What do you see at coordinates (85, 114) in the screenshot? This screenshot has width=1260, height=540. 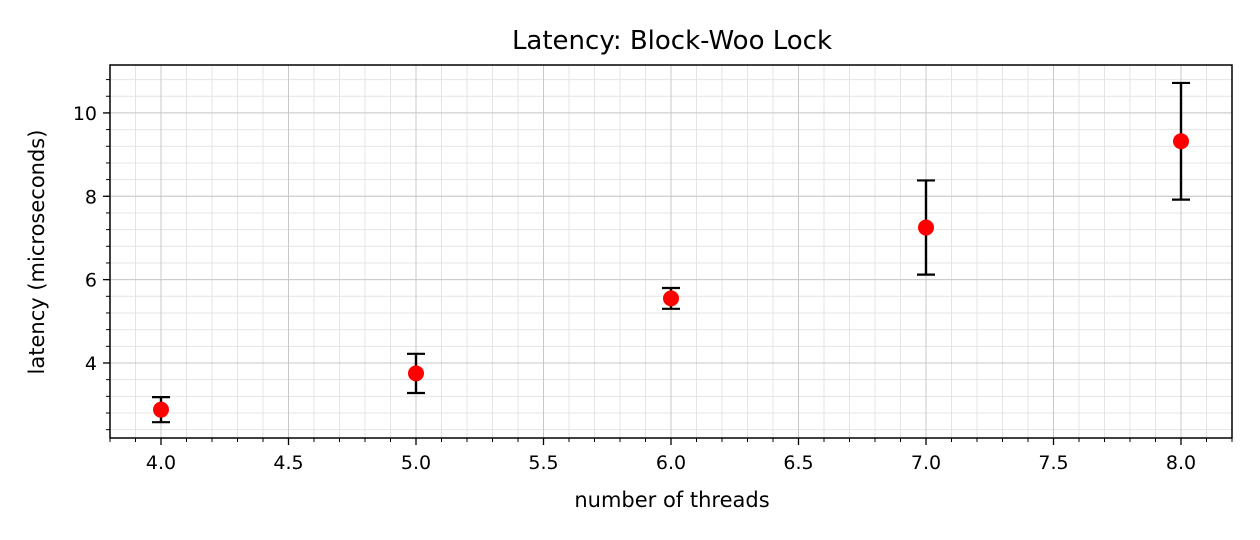 I see `y-tick-label: 10` at bounding box center [85, 114].